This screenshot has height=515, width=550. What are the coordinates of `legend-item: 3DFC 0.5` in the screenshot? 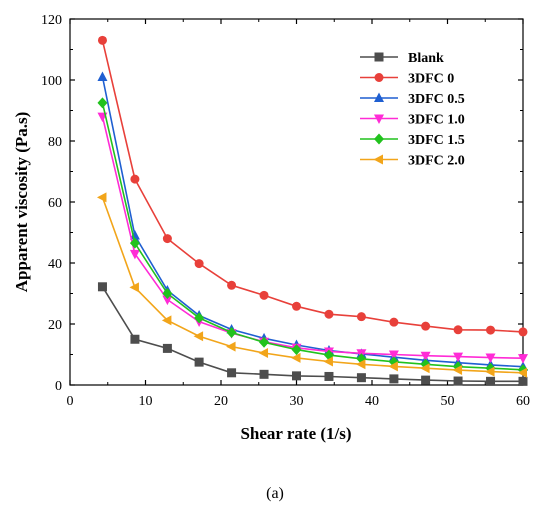 It's located at (412, 99).